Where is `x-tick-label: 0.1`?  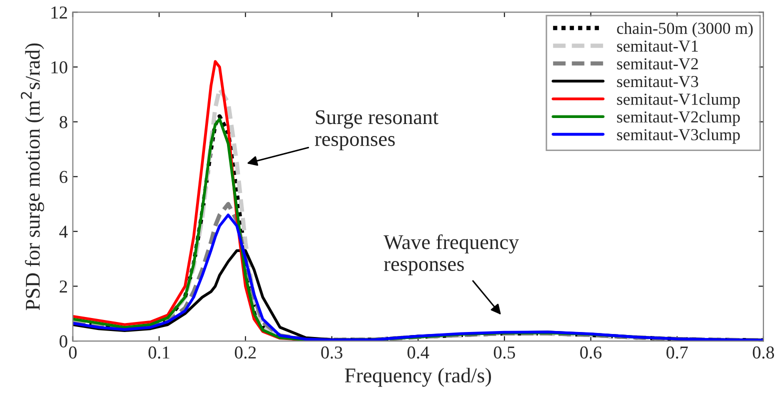
x-tick-label: 0.1 is located at coordinates (159, 352).